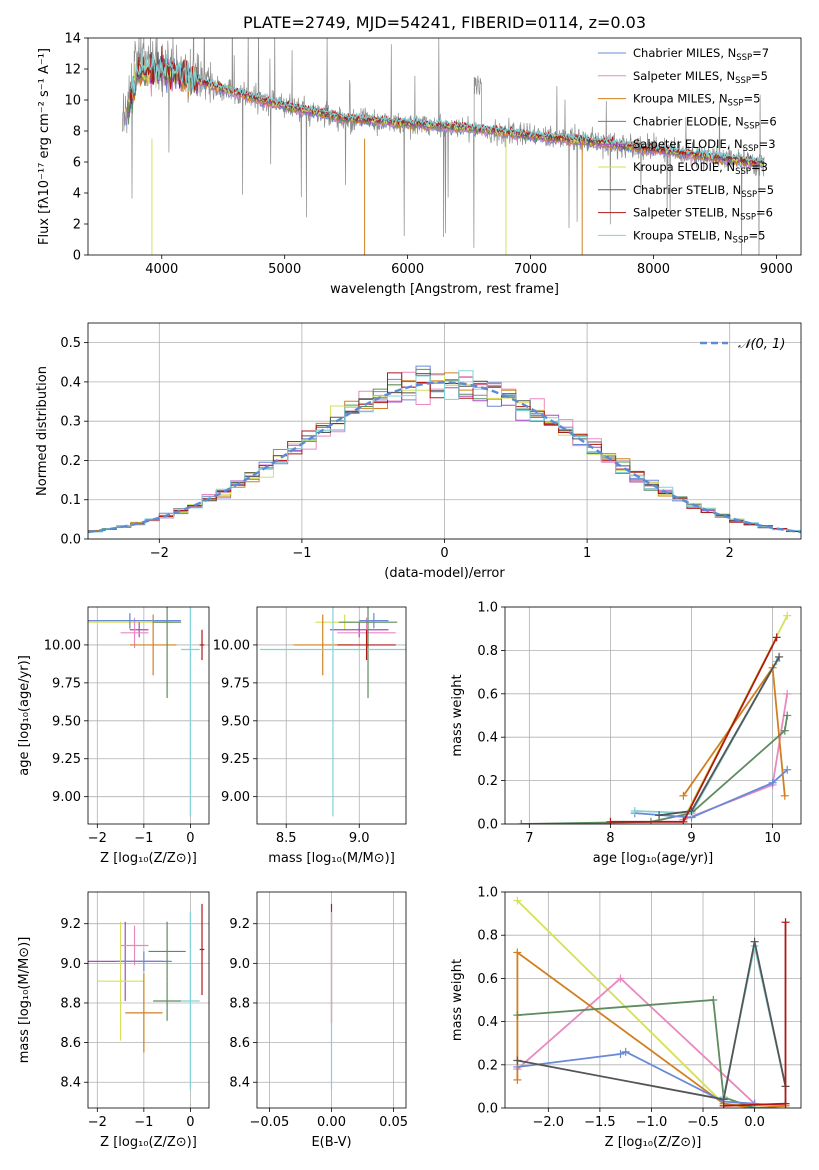 The image size is (819, 1170). What do you see at coordinates (529, 838) in the screenshot?
I see `x-tick-label: 7` at bounding box center [529, 838].